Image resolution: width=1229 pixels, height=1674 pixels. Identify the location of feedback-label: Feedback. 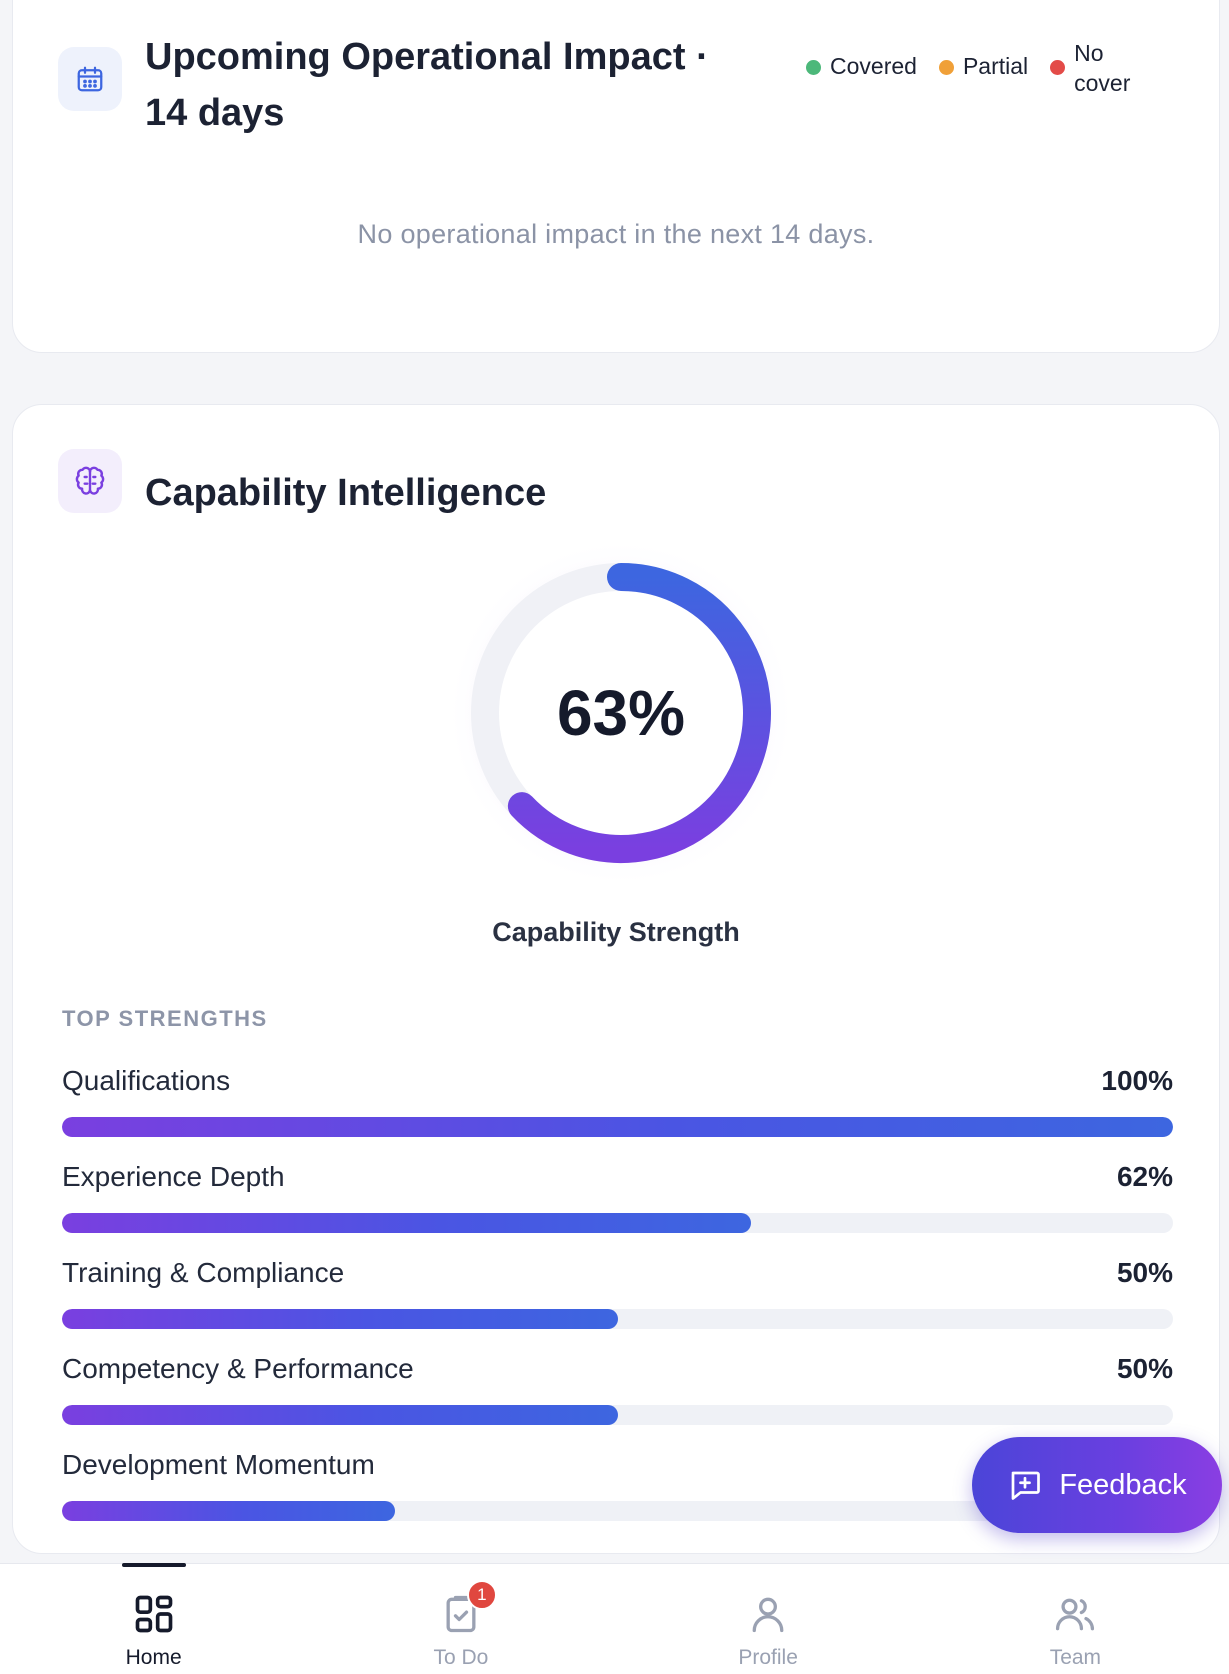
(1123, 1484).